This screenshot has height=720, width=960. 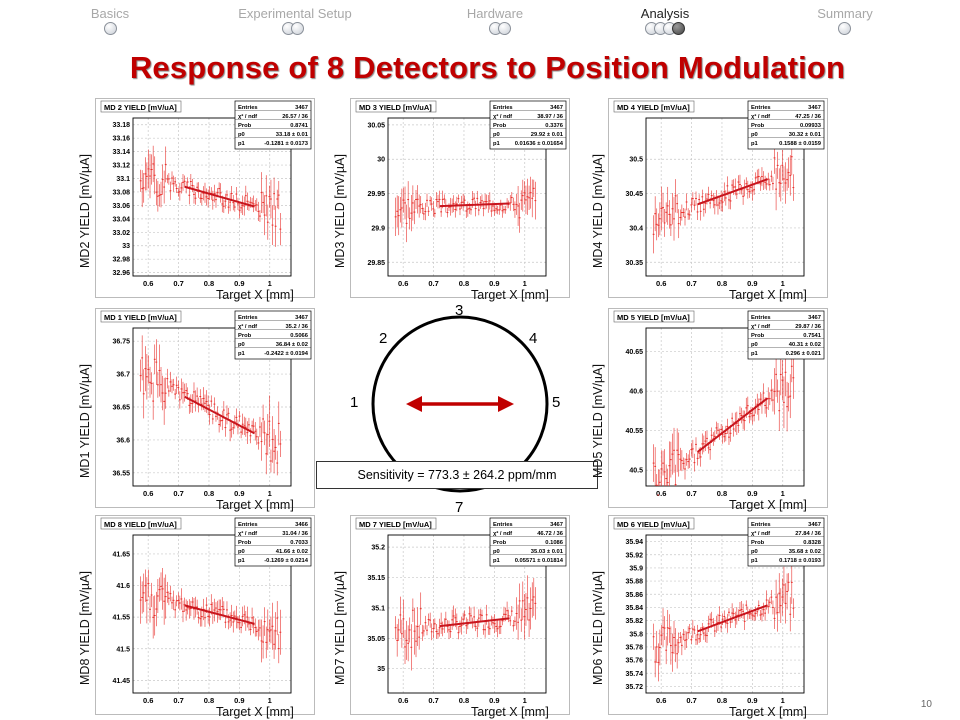 What do you see at coordinates (495, 13) in the screenshot?
I see `nav-item-hardware: Hardware` at bounding box center [495, 13].